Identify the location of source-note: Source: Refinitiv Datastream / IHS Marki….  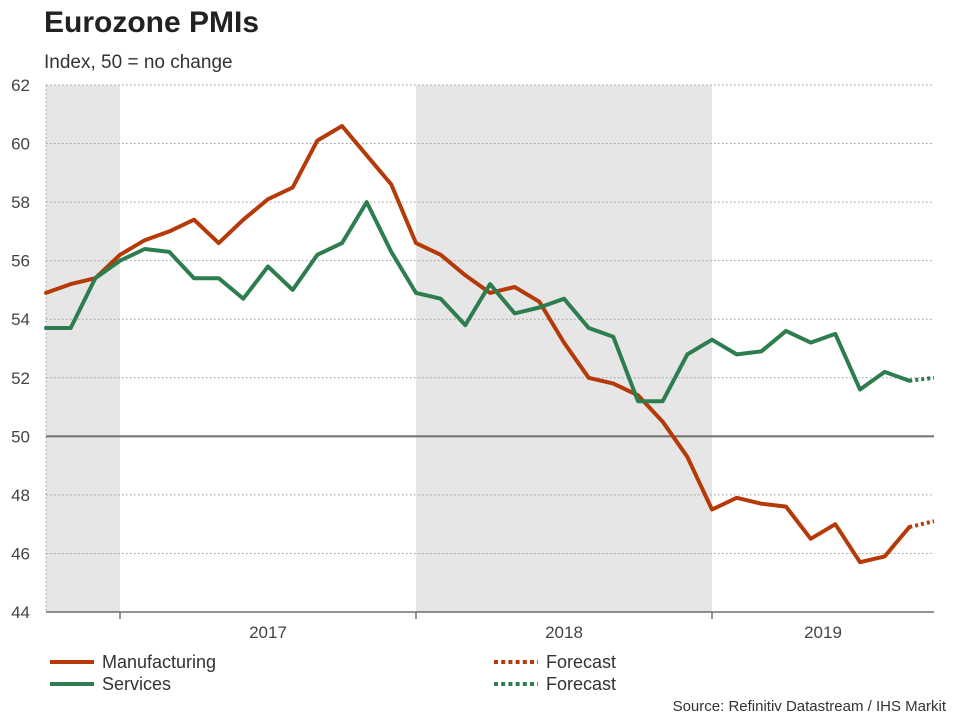
(809, 706).